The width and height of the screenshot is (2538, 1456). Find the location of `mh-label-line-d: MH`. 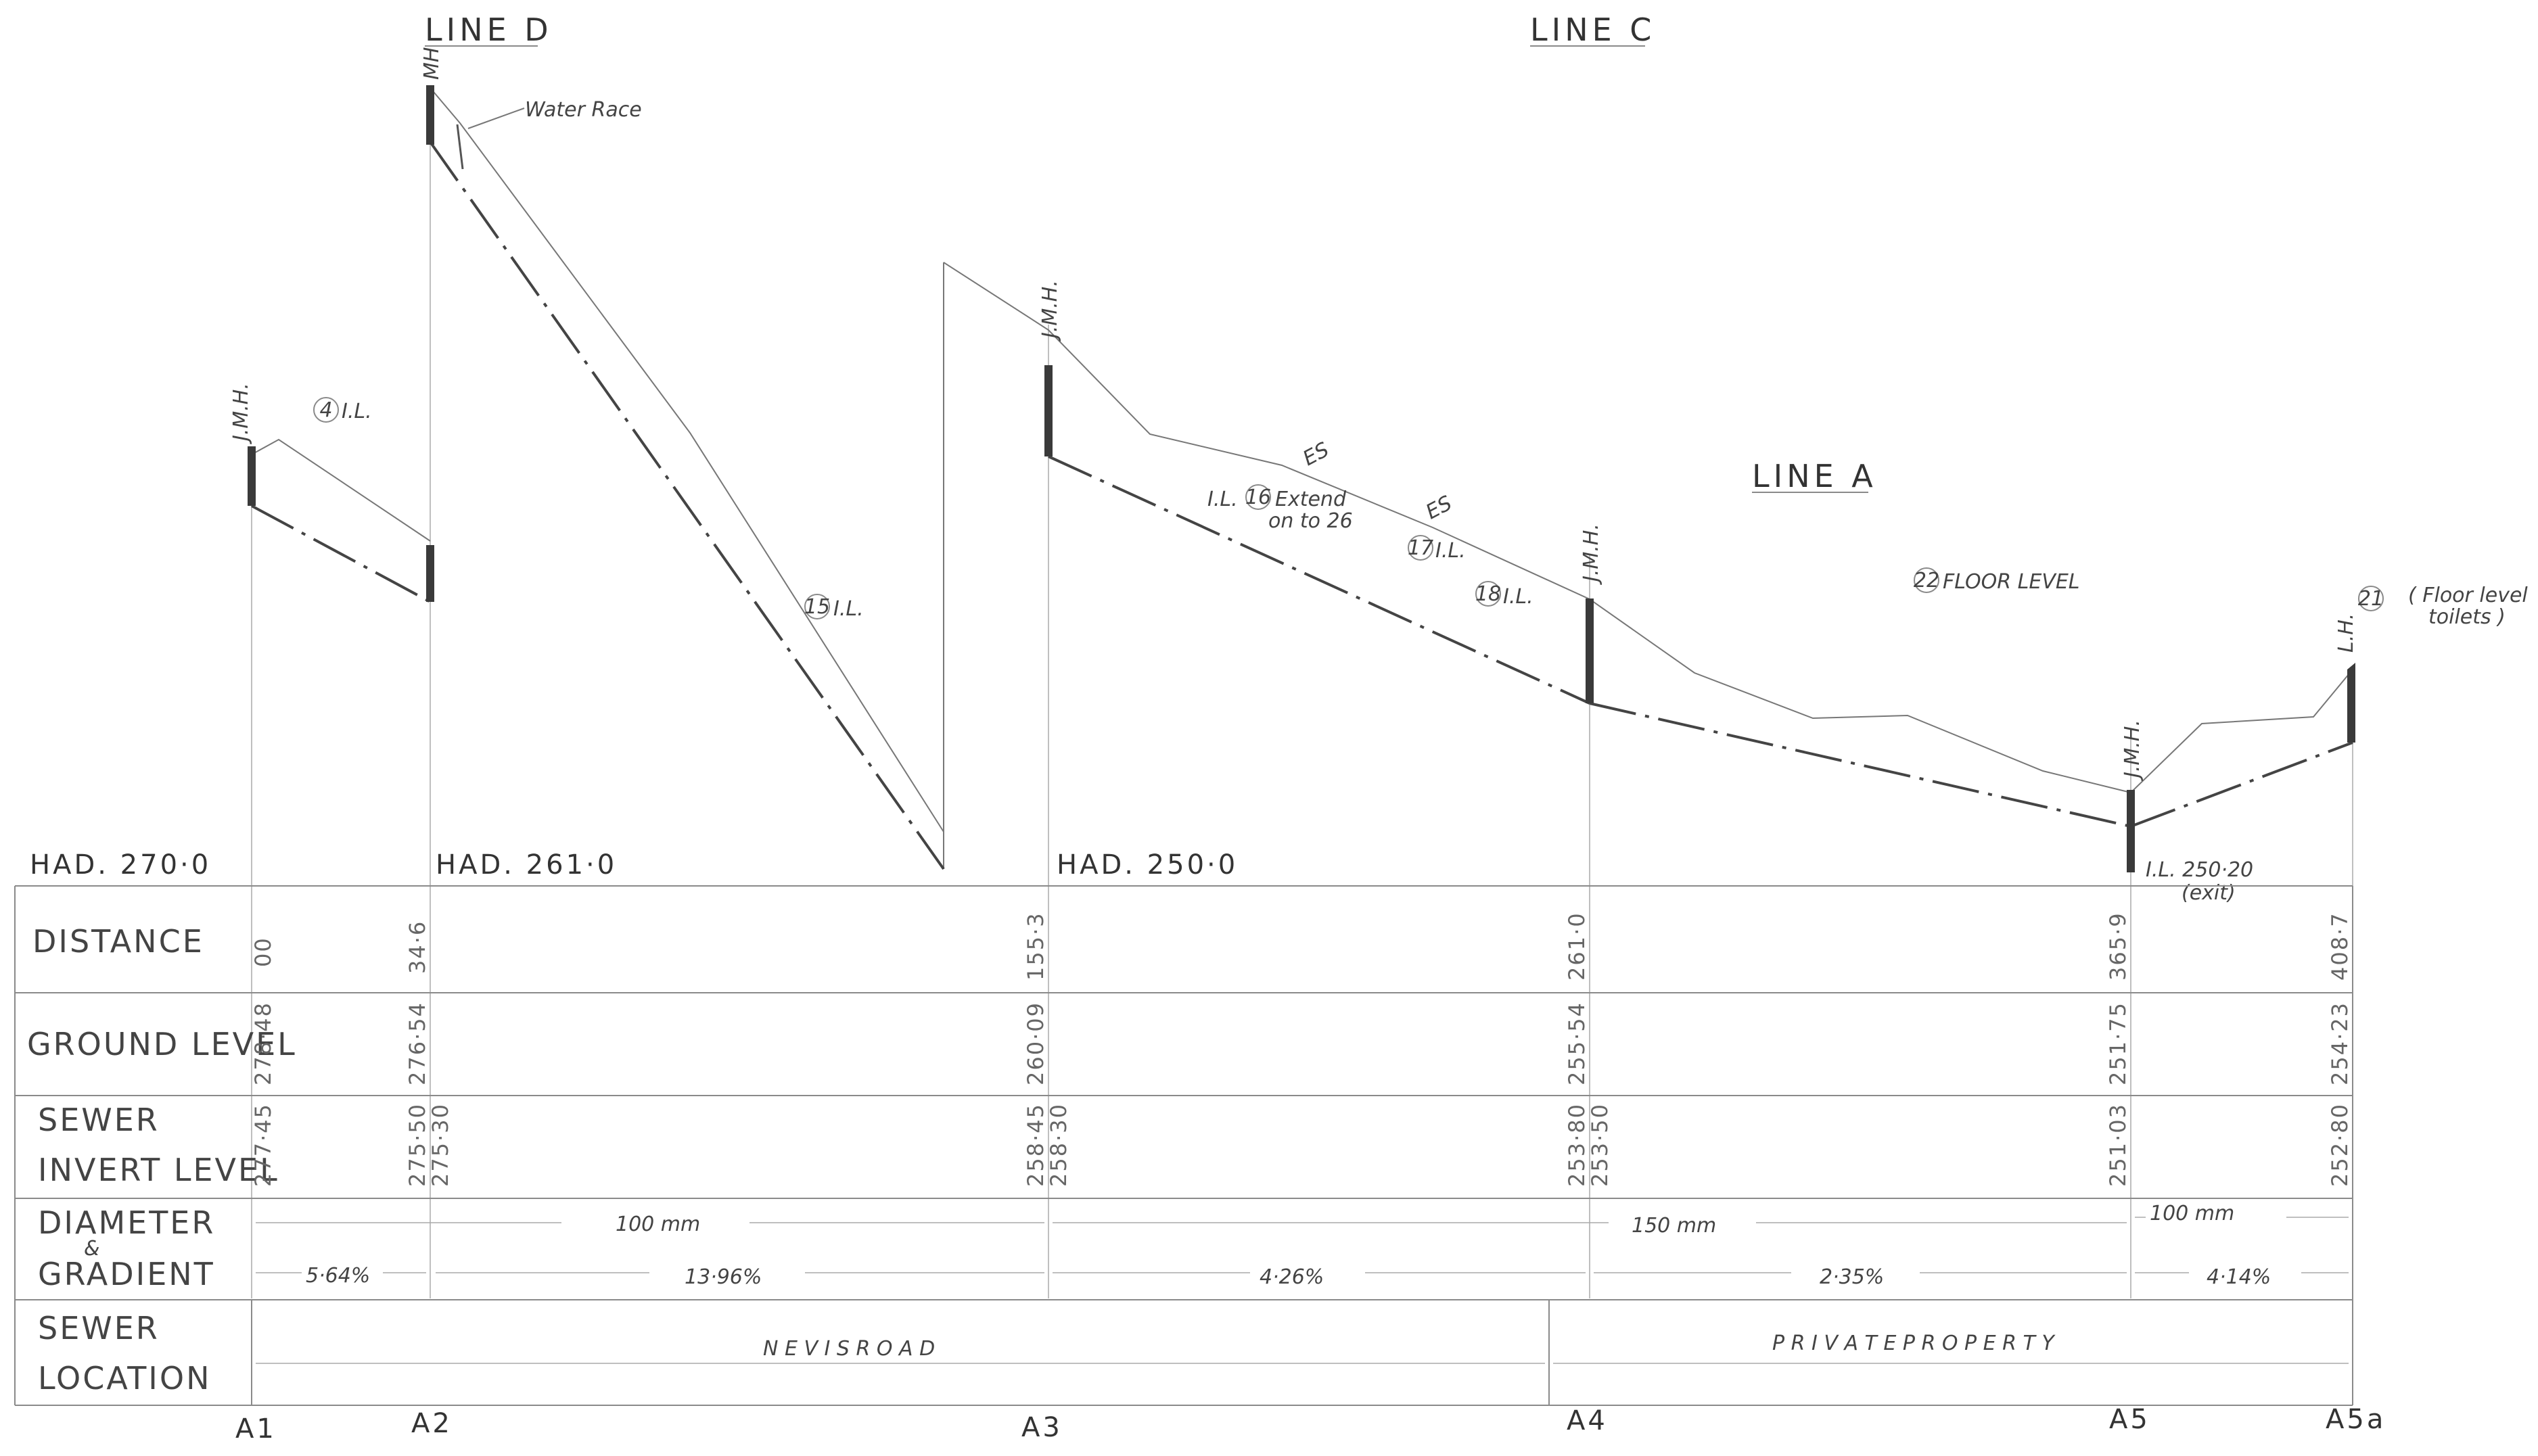

mh-label-line-d: MH is located at coordinates (432, 64).